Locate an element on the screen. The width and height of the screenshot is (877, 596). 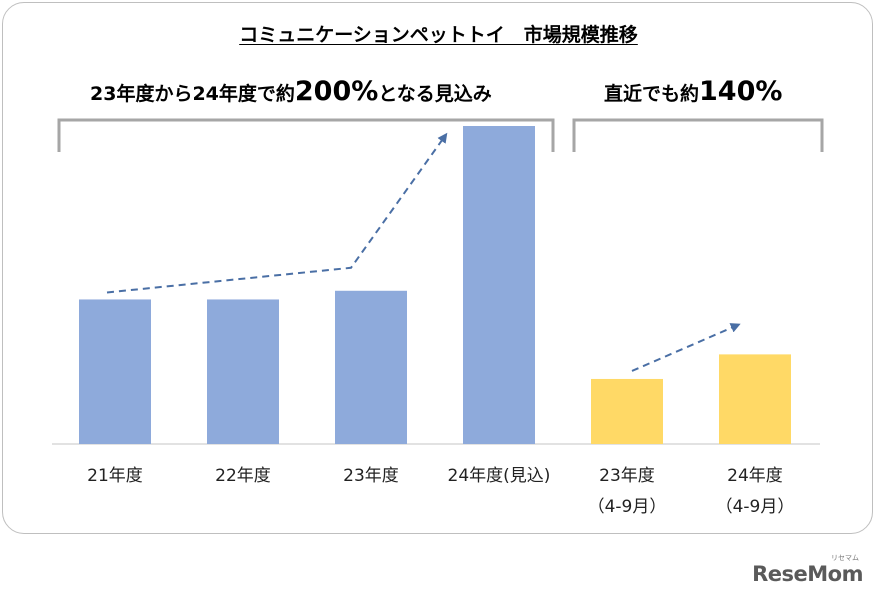
annotation-left: 23年度から24年度で約200%となる見込み is located at coordinates (291, 91).